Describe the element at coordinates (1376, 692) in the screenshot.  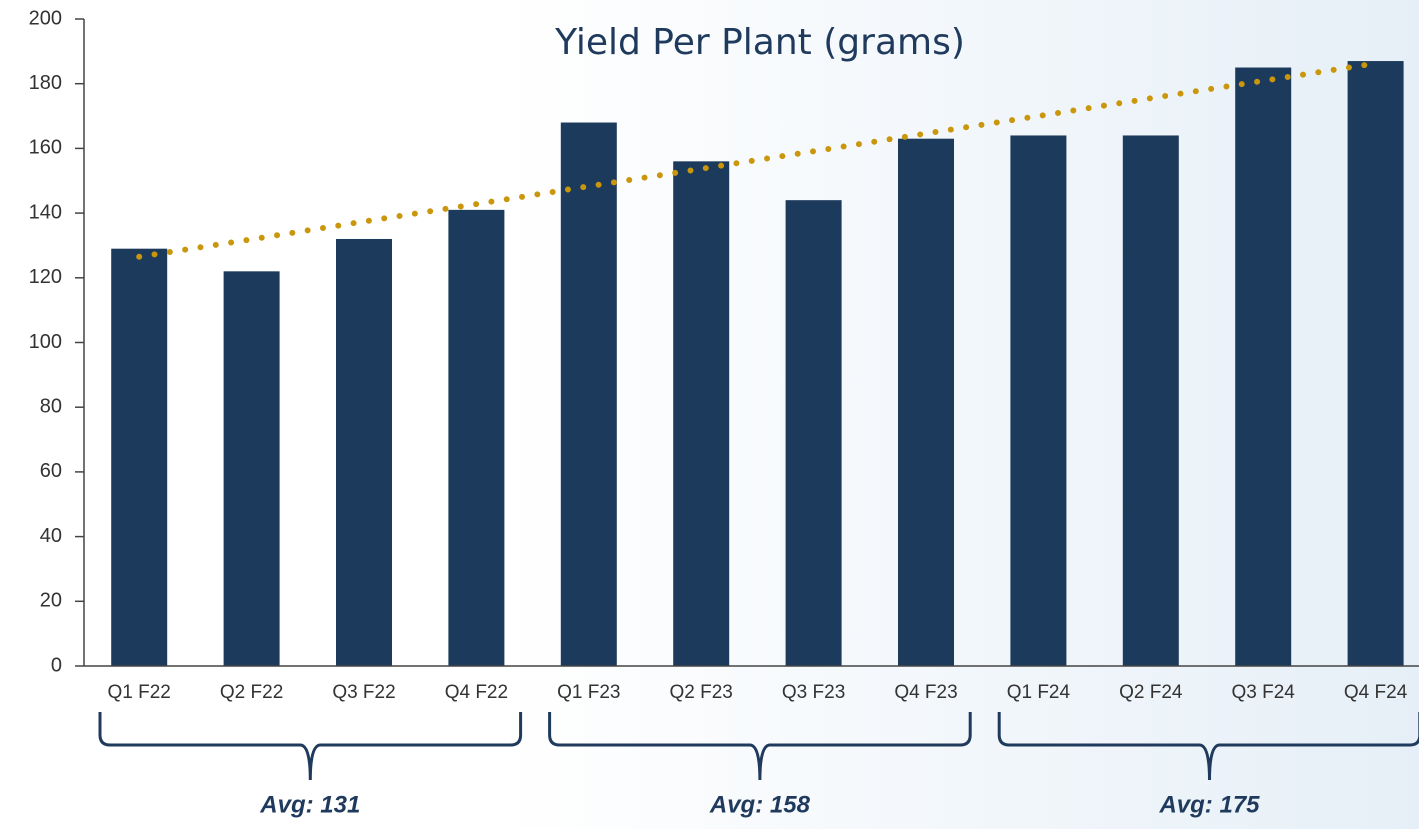
I see `x-tick-label: Q4 F24` at that location.